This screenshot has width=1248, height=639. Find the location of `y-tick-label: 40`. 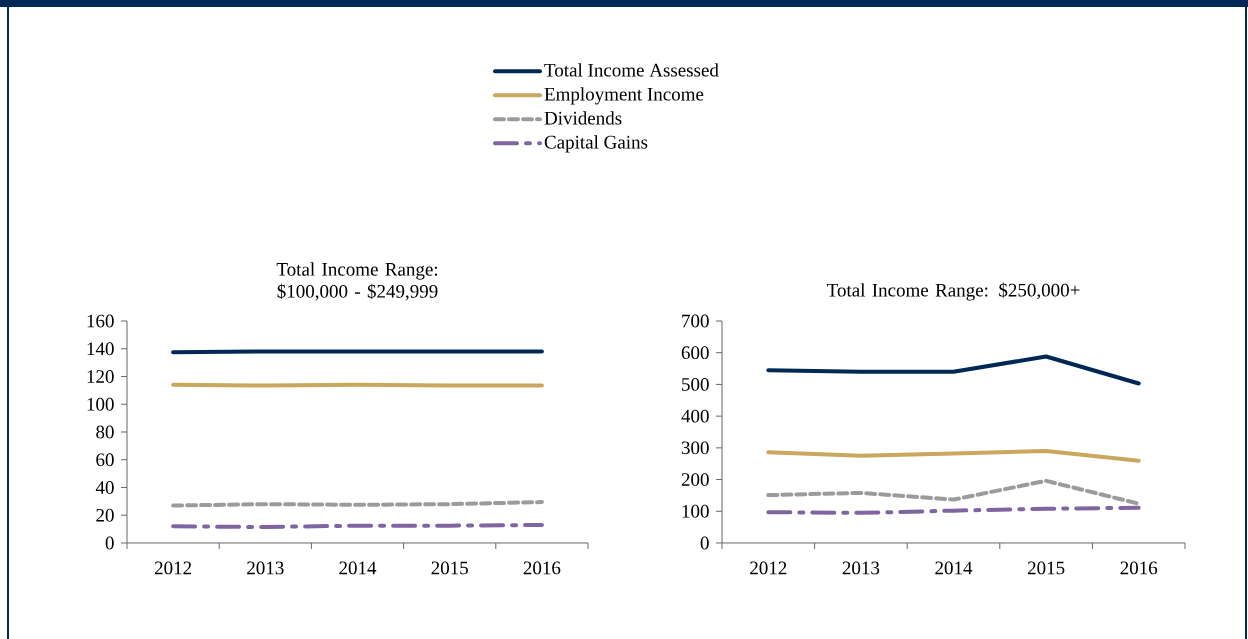

y-tick-label: 40 is located at coordinates (104, 487).